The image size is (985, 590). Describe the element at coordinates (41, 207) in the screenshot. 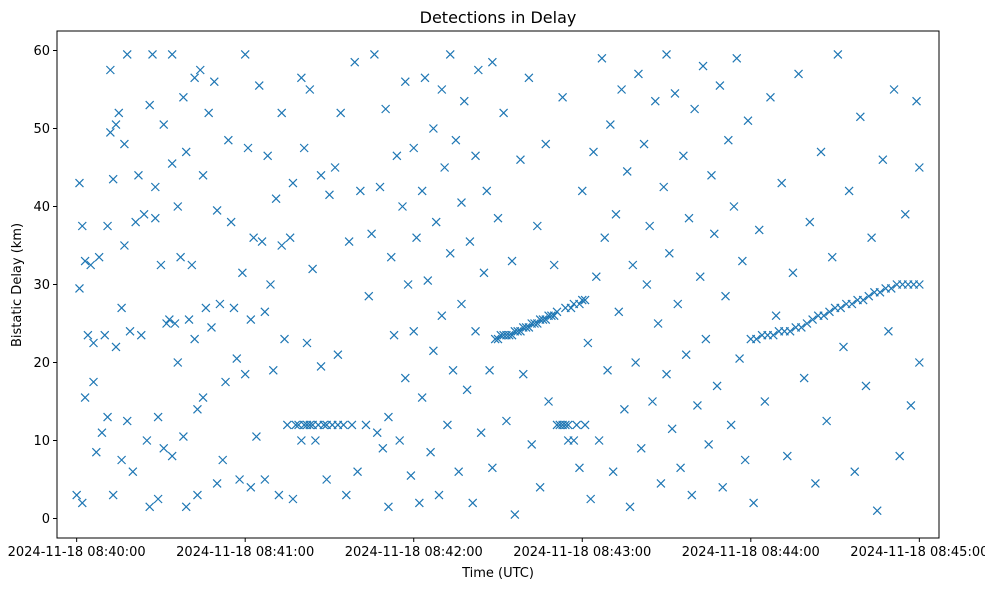

I see `y-tick-label: 40` at that location.